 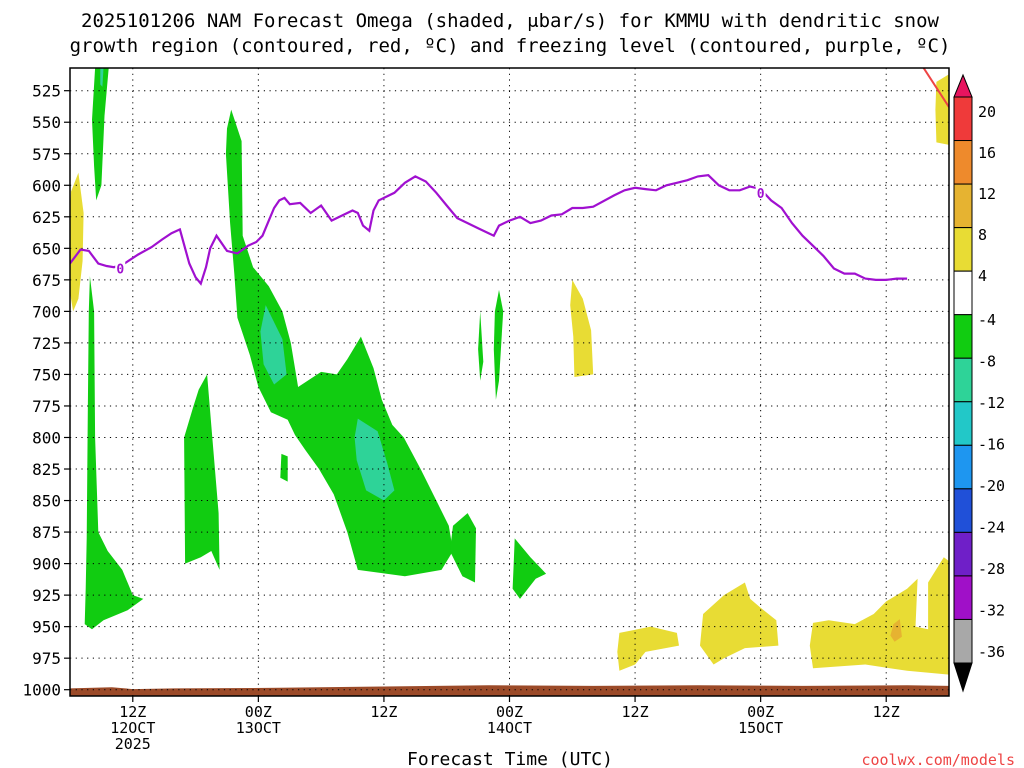 I want to click on y-tick-label-925: 925, so click(x=46, y=595).